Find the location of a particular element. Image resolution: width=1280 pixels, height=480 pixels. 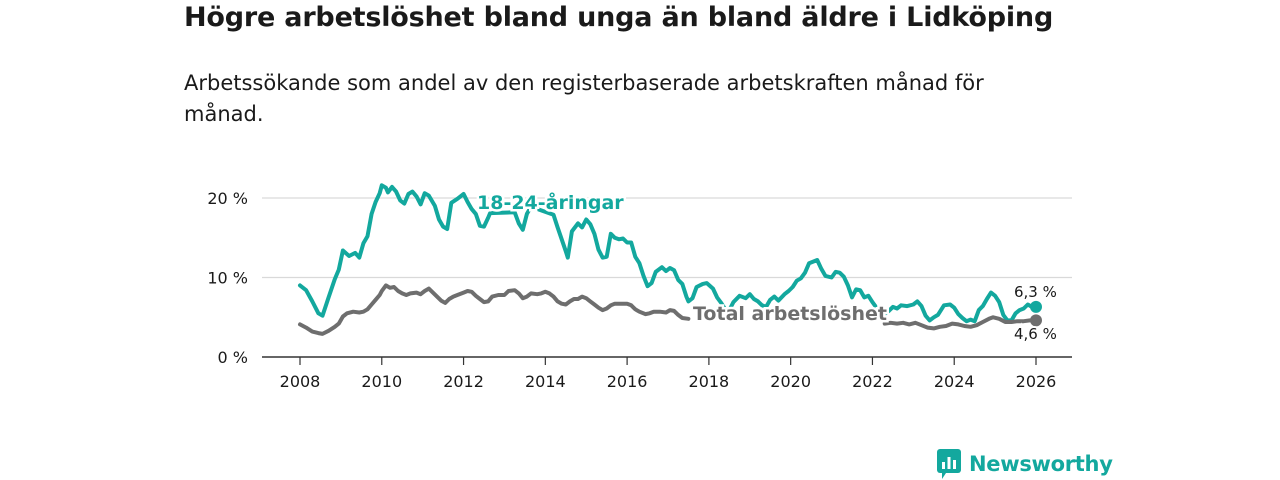

end-point-total is located at coordinates (1036, 320).